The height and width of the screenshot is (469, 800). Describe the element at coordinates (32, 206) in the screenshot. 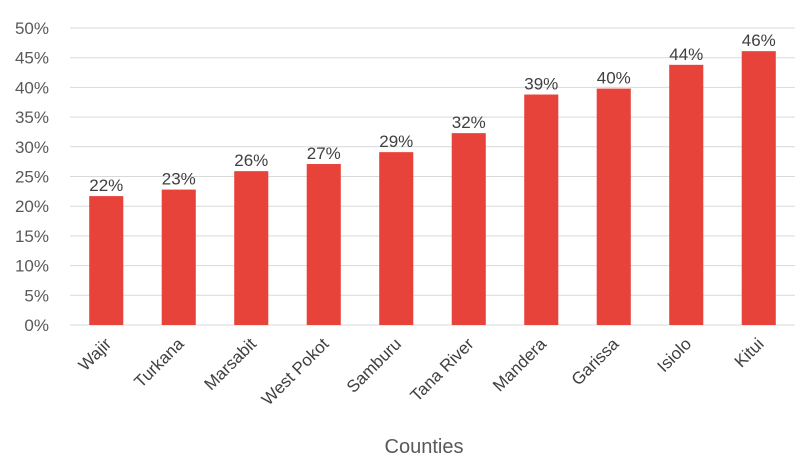

I see `y-tick-label: 20%` at that location.